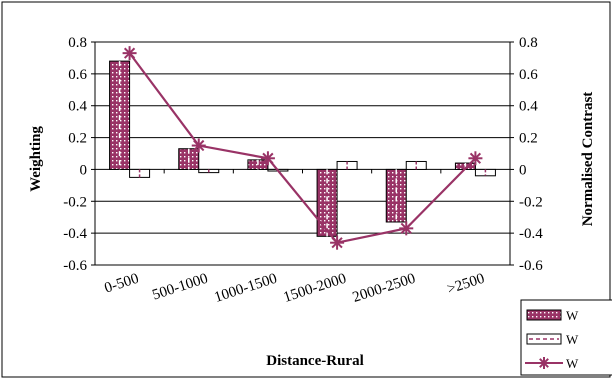  What do you see at coordinates (531, 266) in the screenshot?
I see `y2-tick-label: -0.6` at bounding box center [531, 266].